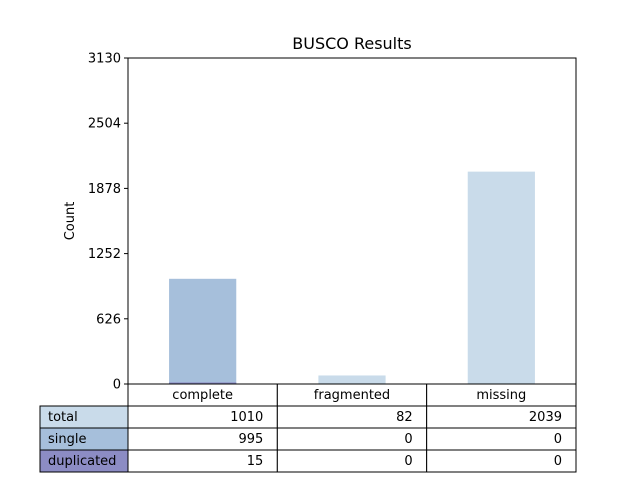  What do you see at coordinates (104, 254) in the screenshot?
I see `y-tick-label: 1252` at bounding box center [104, 254].